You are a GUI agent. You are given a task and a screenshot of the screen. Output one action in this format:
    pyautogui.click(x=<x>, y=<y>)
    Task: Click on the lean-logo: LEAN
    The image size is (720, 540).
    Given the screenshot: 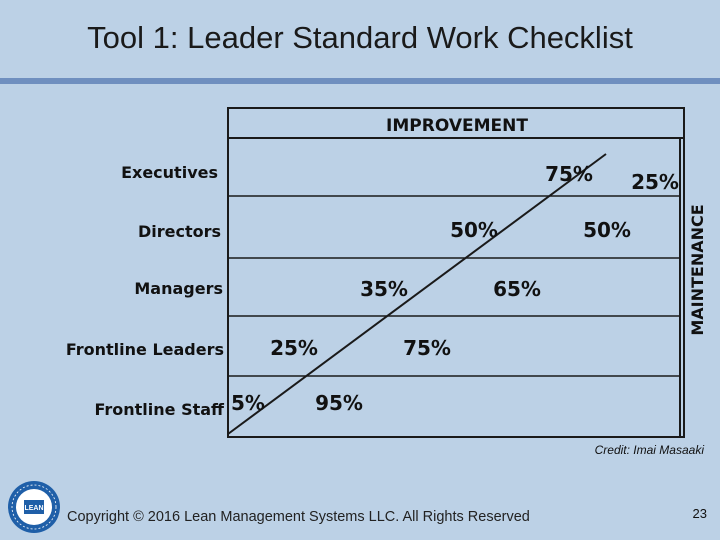 What is the action you would take?
    pyautogui.click(x=34, y=507)
    